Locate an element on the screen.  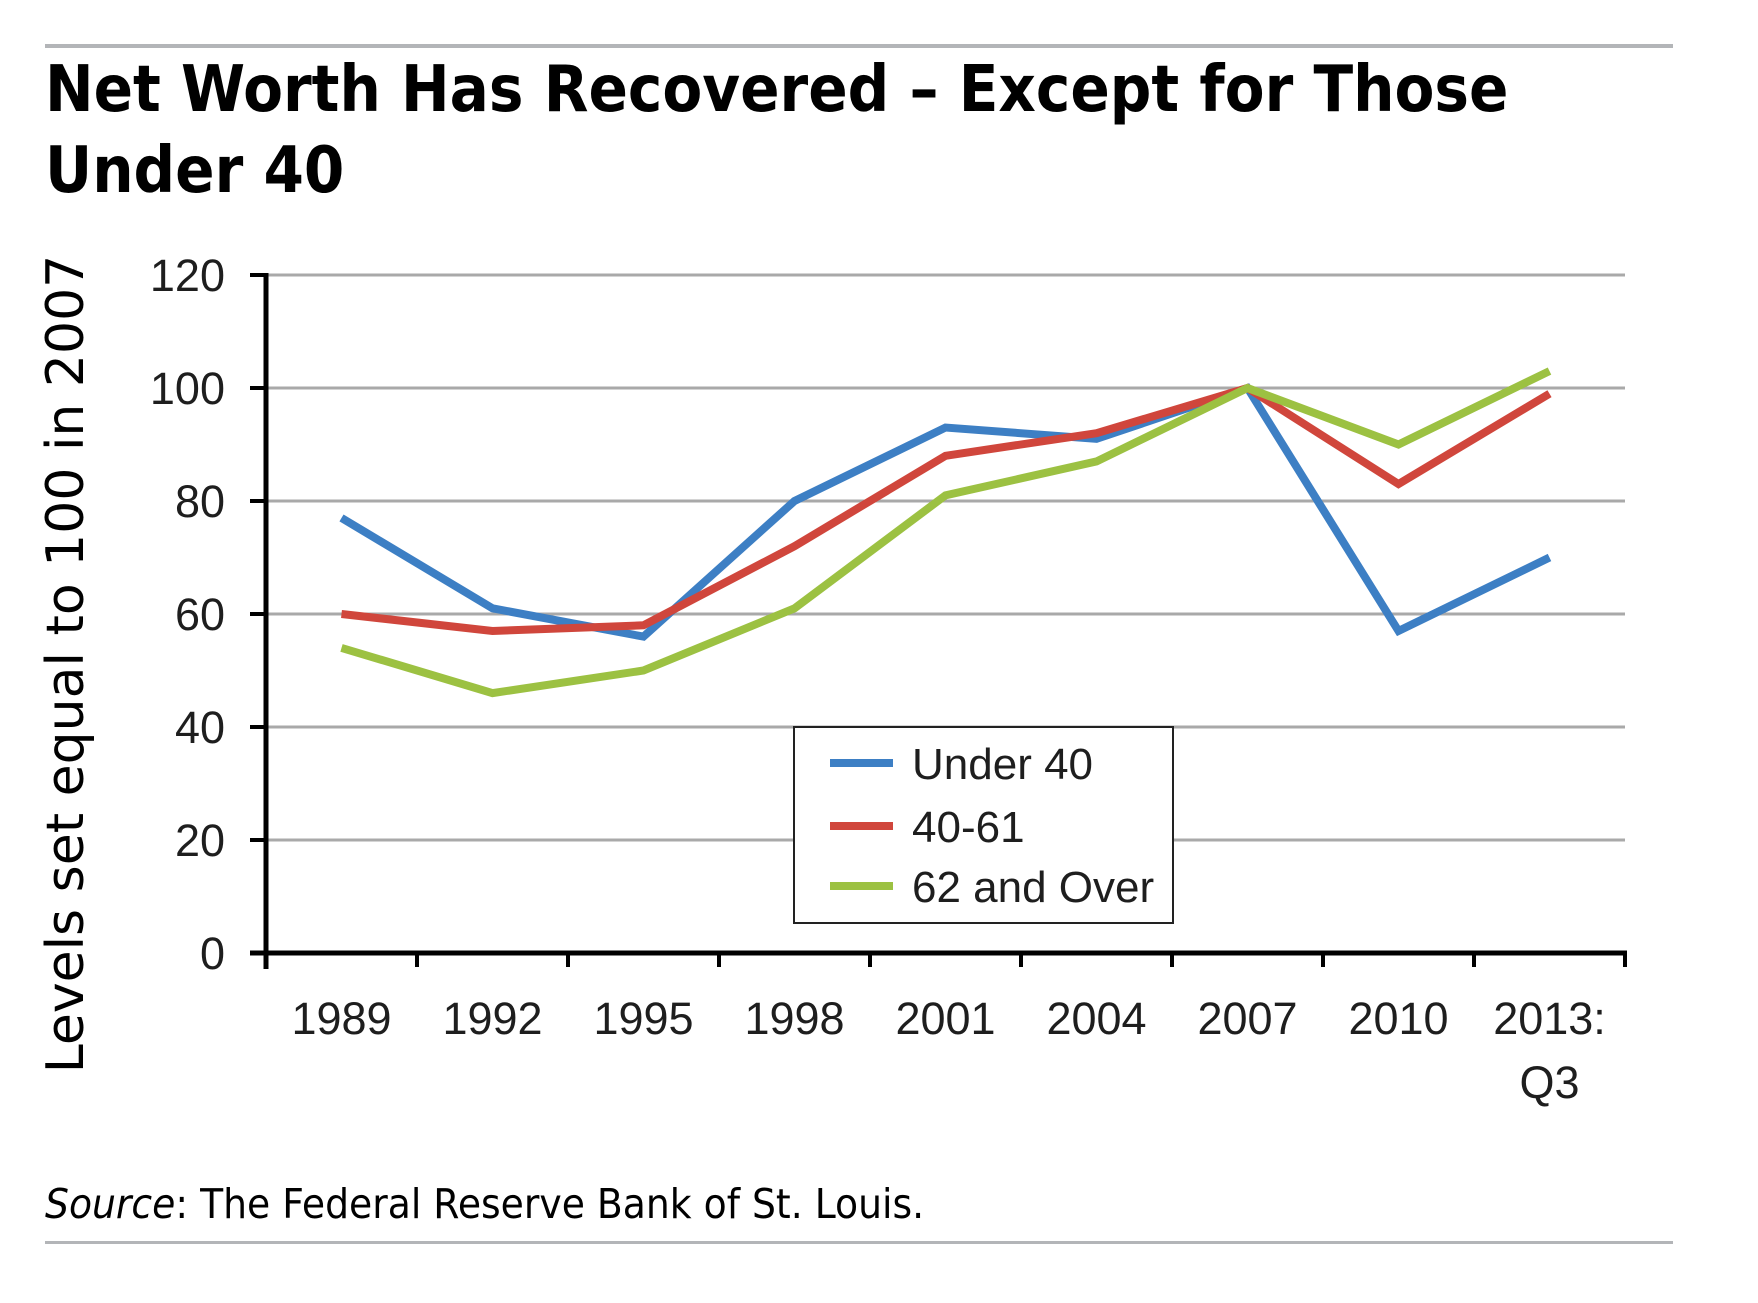
y-tick-label: 40 is located at coordinates (200, 727).